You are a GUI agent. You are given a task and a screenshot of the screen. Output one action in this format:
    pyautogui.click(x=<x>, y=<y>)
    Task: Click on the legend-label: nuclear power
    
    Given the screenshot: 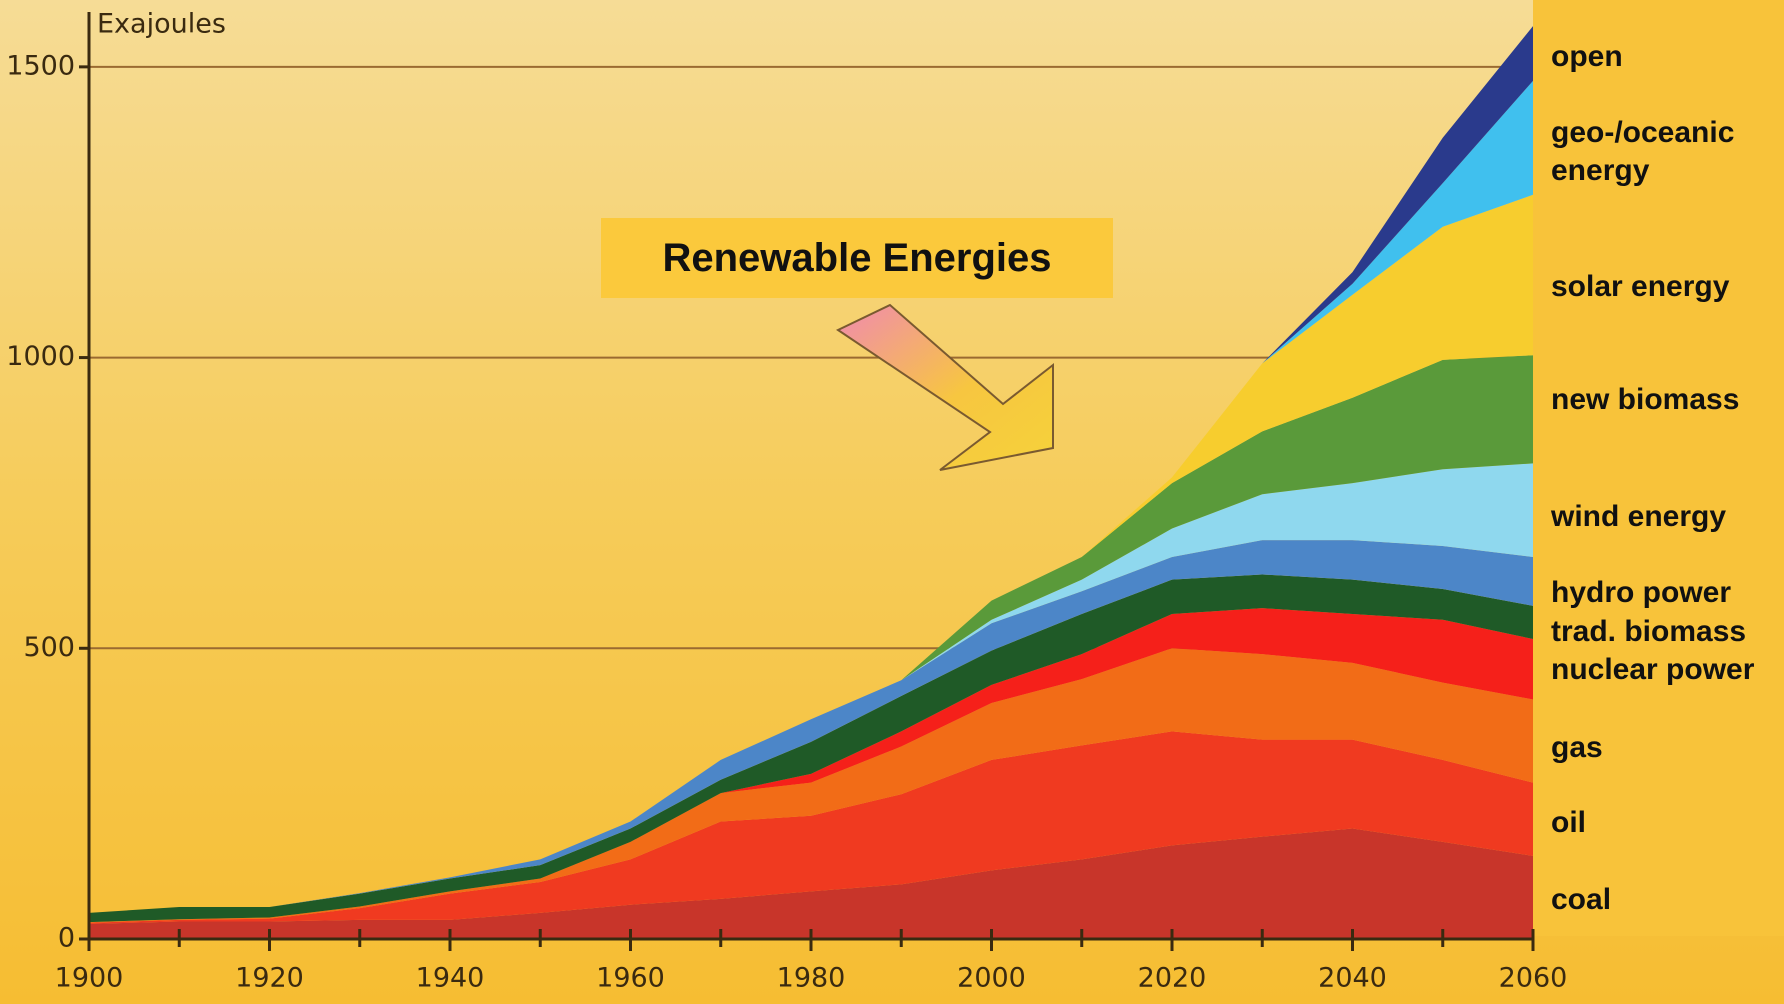 What is the action you would take?
    pyautogui.click(x=1653, y=669)
    